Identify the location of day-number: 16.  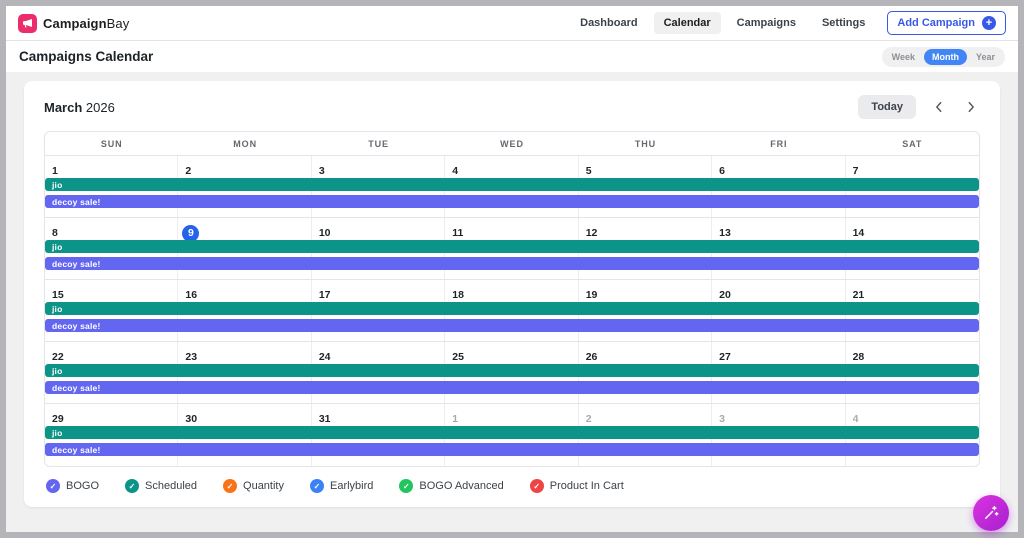
(191, 295).